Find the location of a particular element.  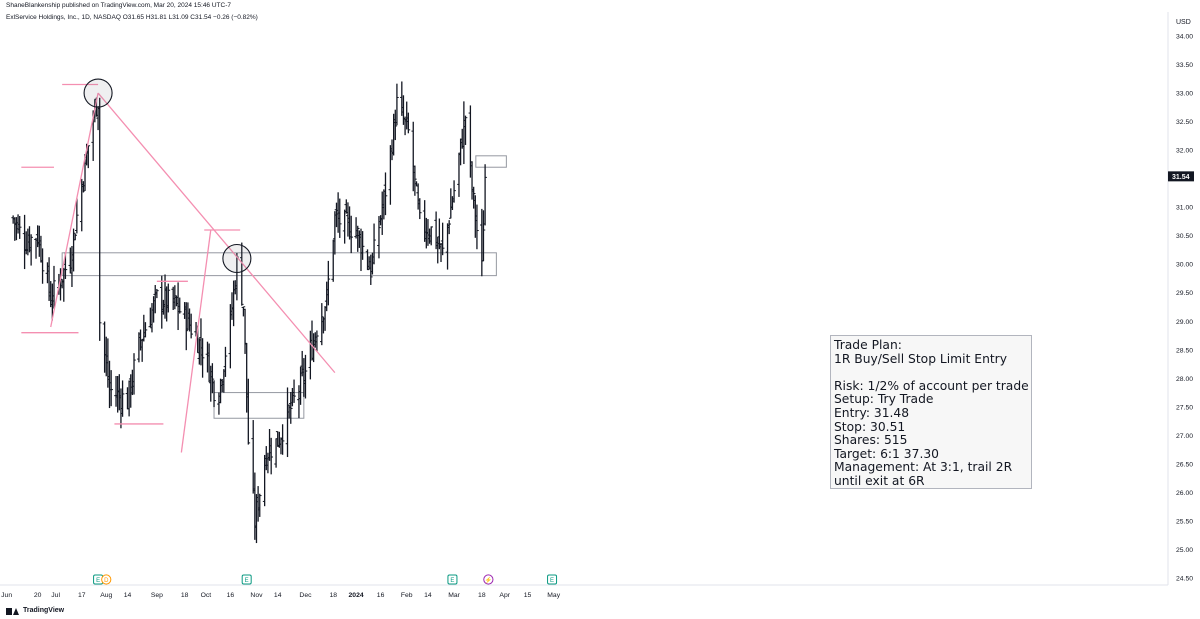

x-tick-label: 20 is located at coordinates (38, 595).